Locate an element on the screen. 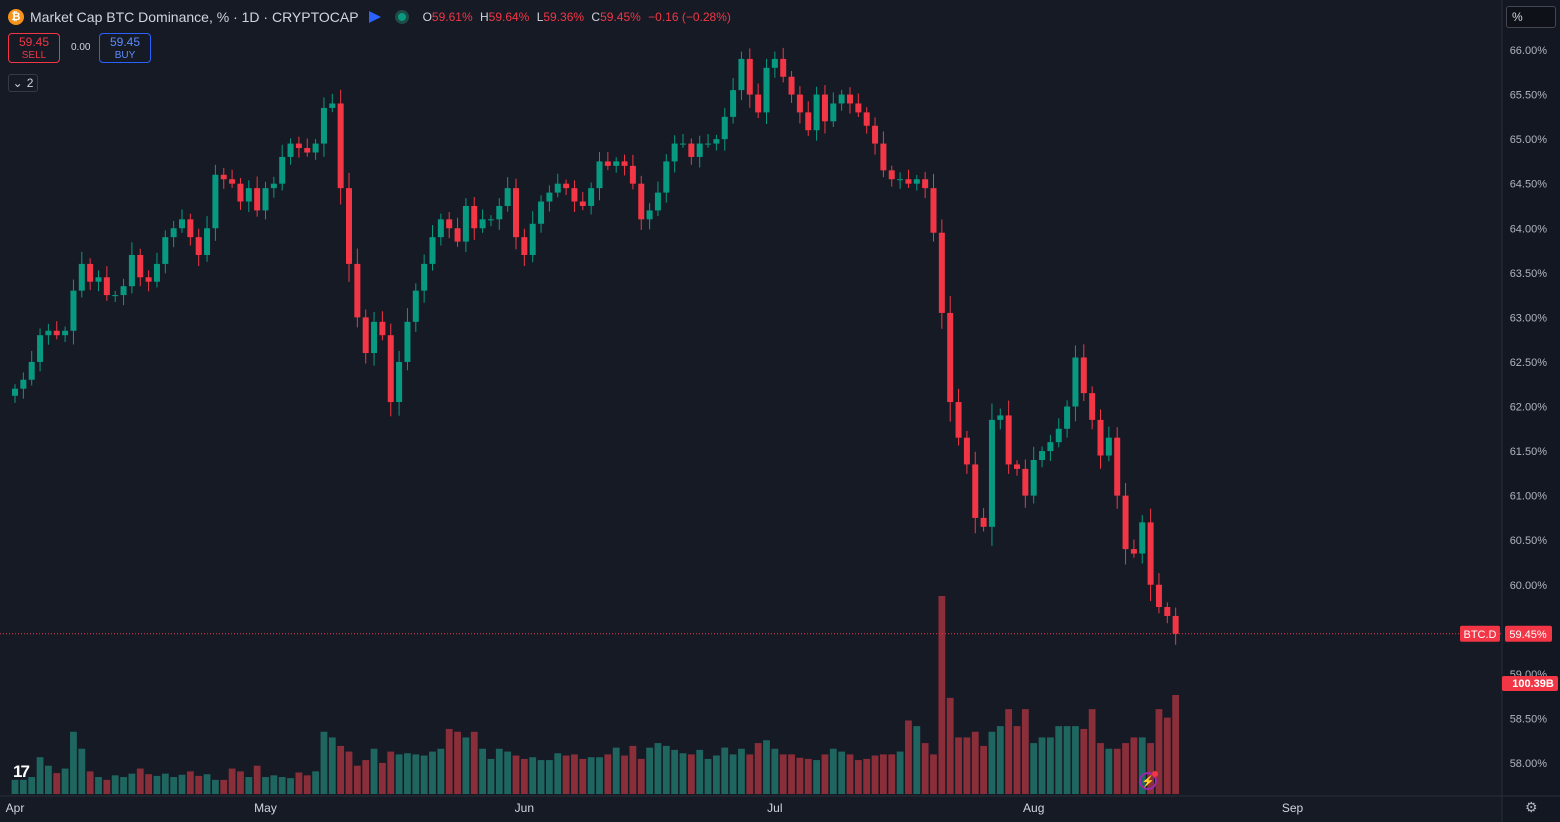  price-tick-label: 61.50% is located at coordinates (1529, 452).